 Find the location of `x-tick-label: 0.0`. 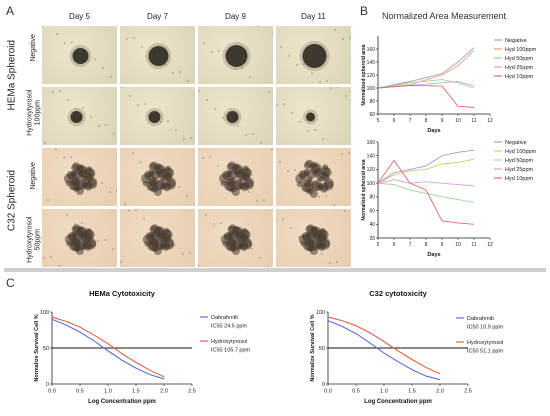

x-tick-label: 0.0 is located at coordinates (52, 392).